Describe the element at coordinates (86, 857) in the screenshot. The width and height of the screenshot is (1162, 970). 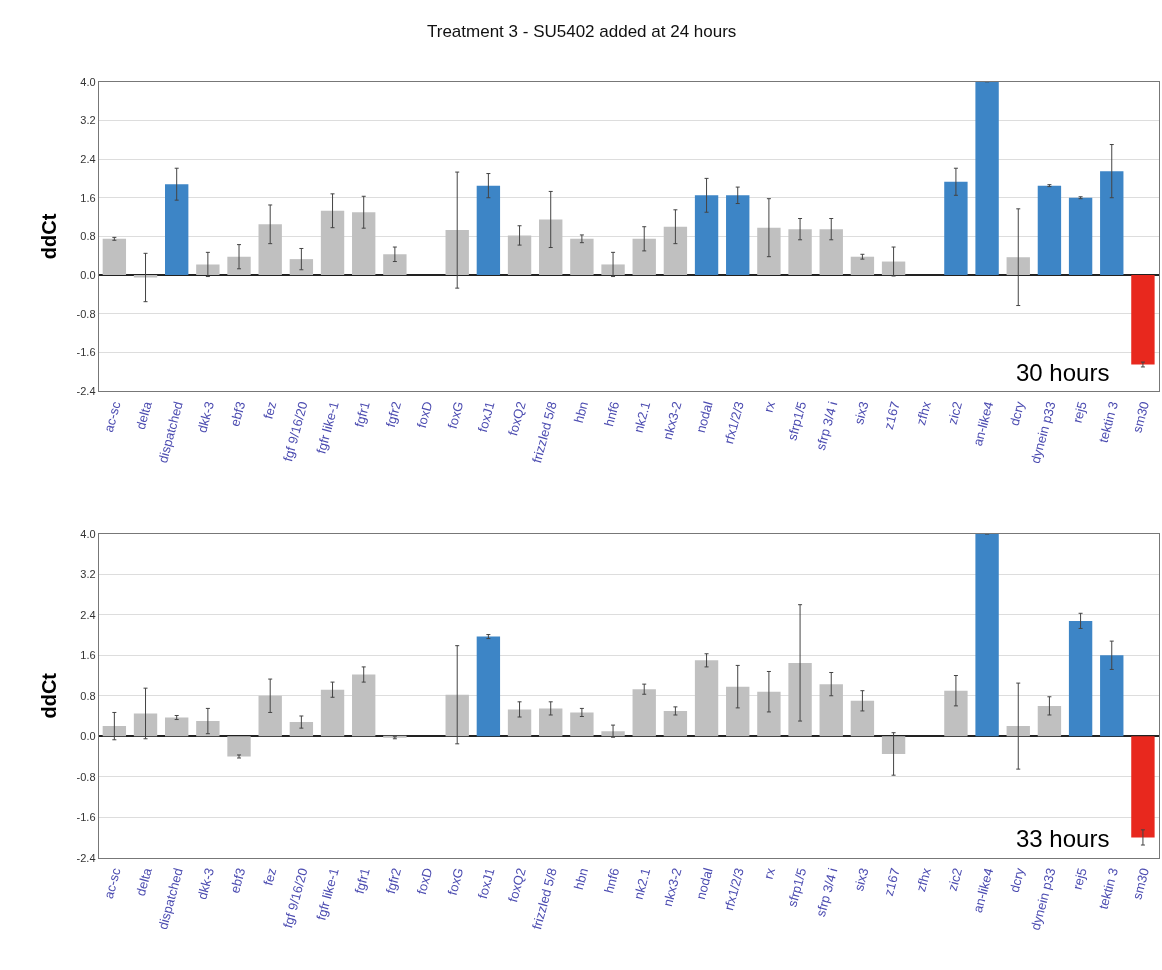
I see `y-tick-label: -2.4` at that location.